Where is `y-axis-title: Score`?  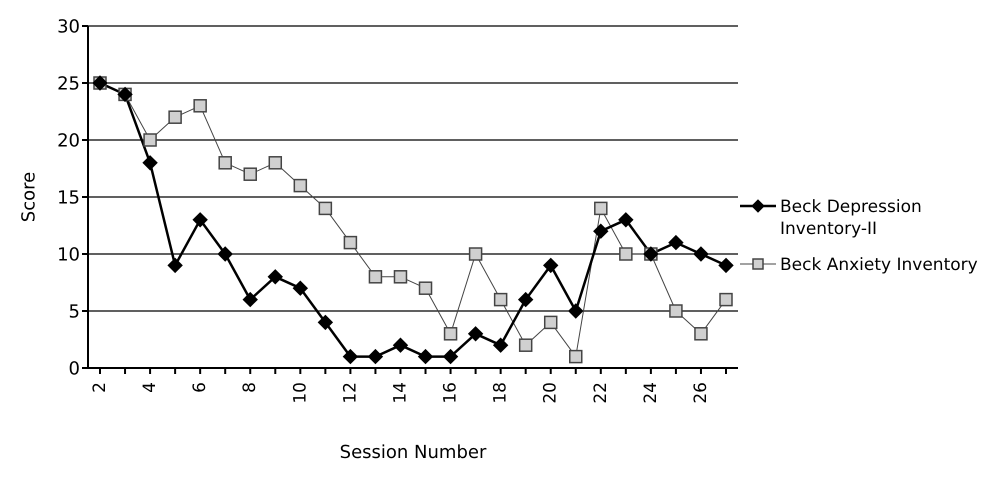 y-axis-title: Score is located at coordinates (29, 197).